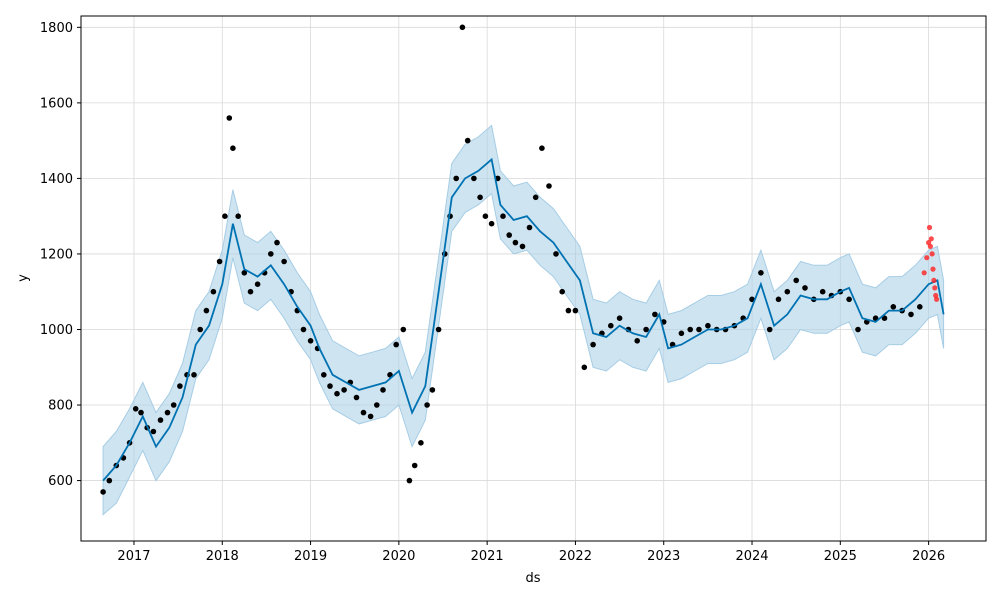 The width and height of the screenshot is (1000, 600). Describe the element at coordinates (930, 263) in the screenshot. I see `recent-observed-points` at that location.